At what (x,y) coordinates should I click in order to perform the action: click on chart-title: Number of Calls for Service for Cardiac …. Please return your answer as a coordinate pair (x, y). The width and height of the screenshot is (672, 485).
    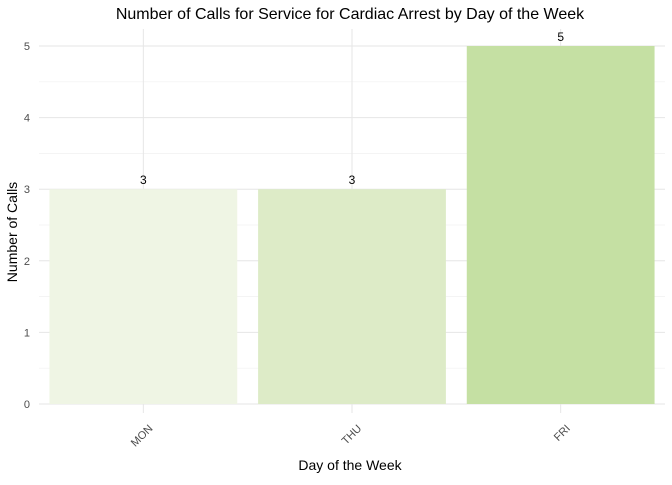
    Looking at the image, I should click on (350, 14).